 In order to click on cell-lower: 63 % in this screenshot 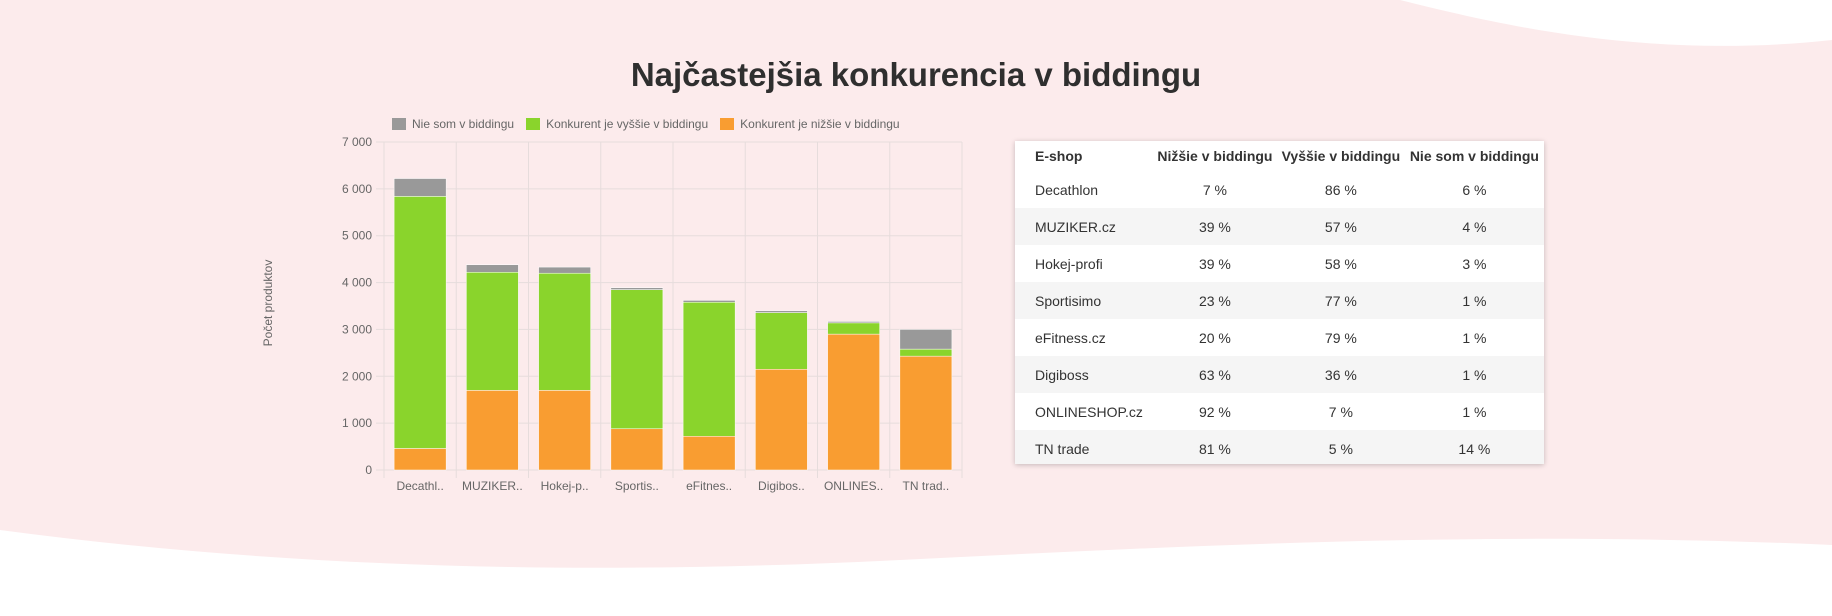, I will do `click(1214, 374)`.